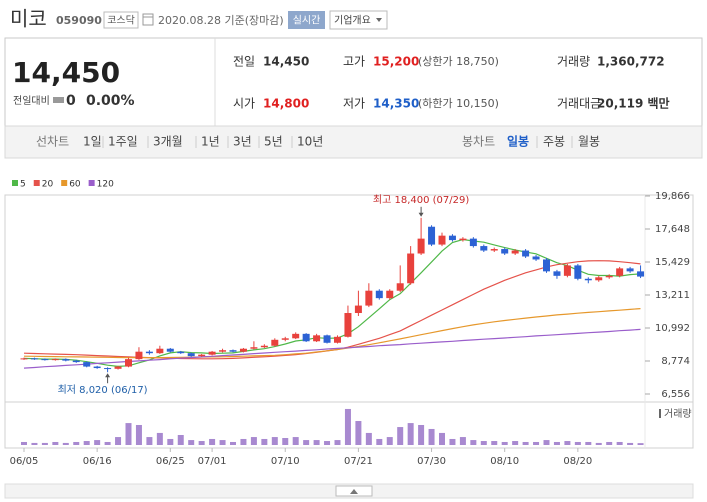 The height and width of the screenshot is (502, 707). What do you see at coordinates (48, 185) in the screenshot?
I see `legend-label: 20` at bounding box center [48, 185].